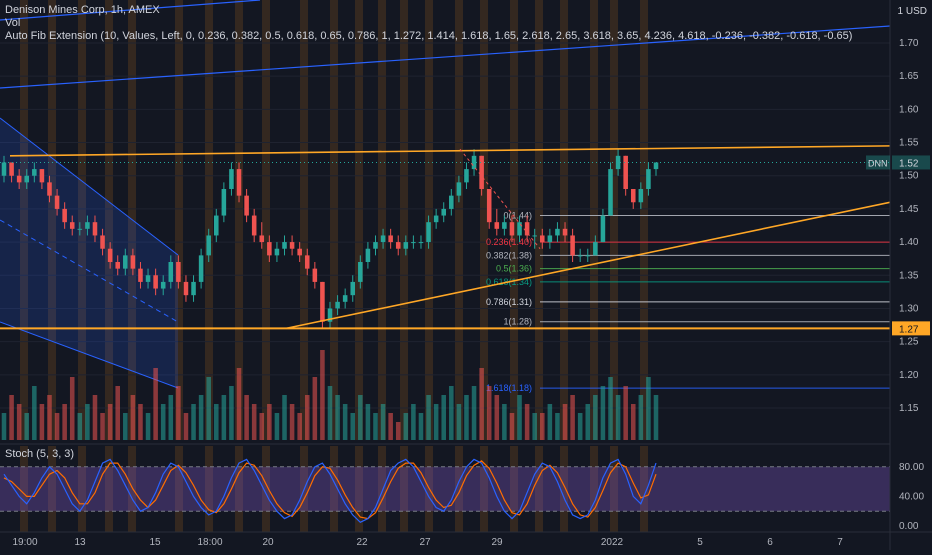 This screenshot has width=932, height=555. What do you see at coordinates (909, 308) in the screenshot?
I see `price-tick-label: 1.30` at bounding box center [909, 308].